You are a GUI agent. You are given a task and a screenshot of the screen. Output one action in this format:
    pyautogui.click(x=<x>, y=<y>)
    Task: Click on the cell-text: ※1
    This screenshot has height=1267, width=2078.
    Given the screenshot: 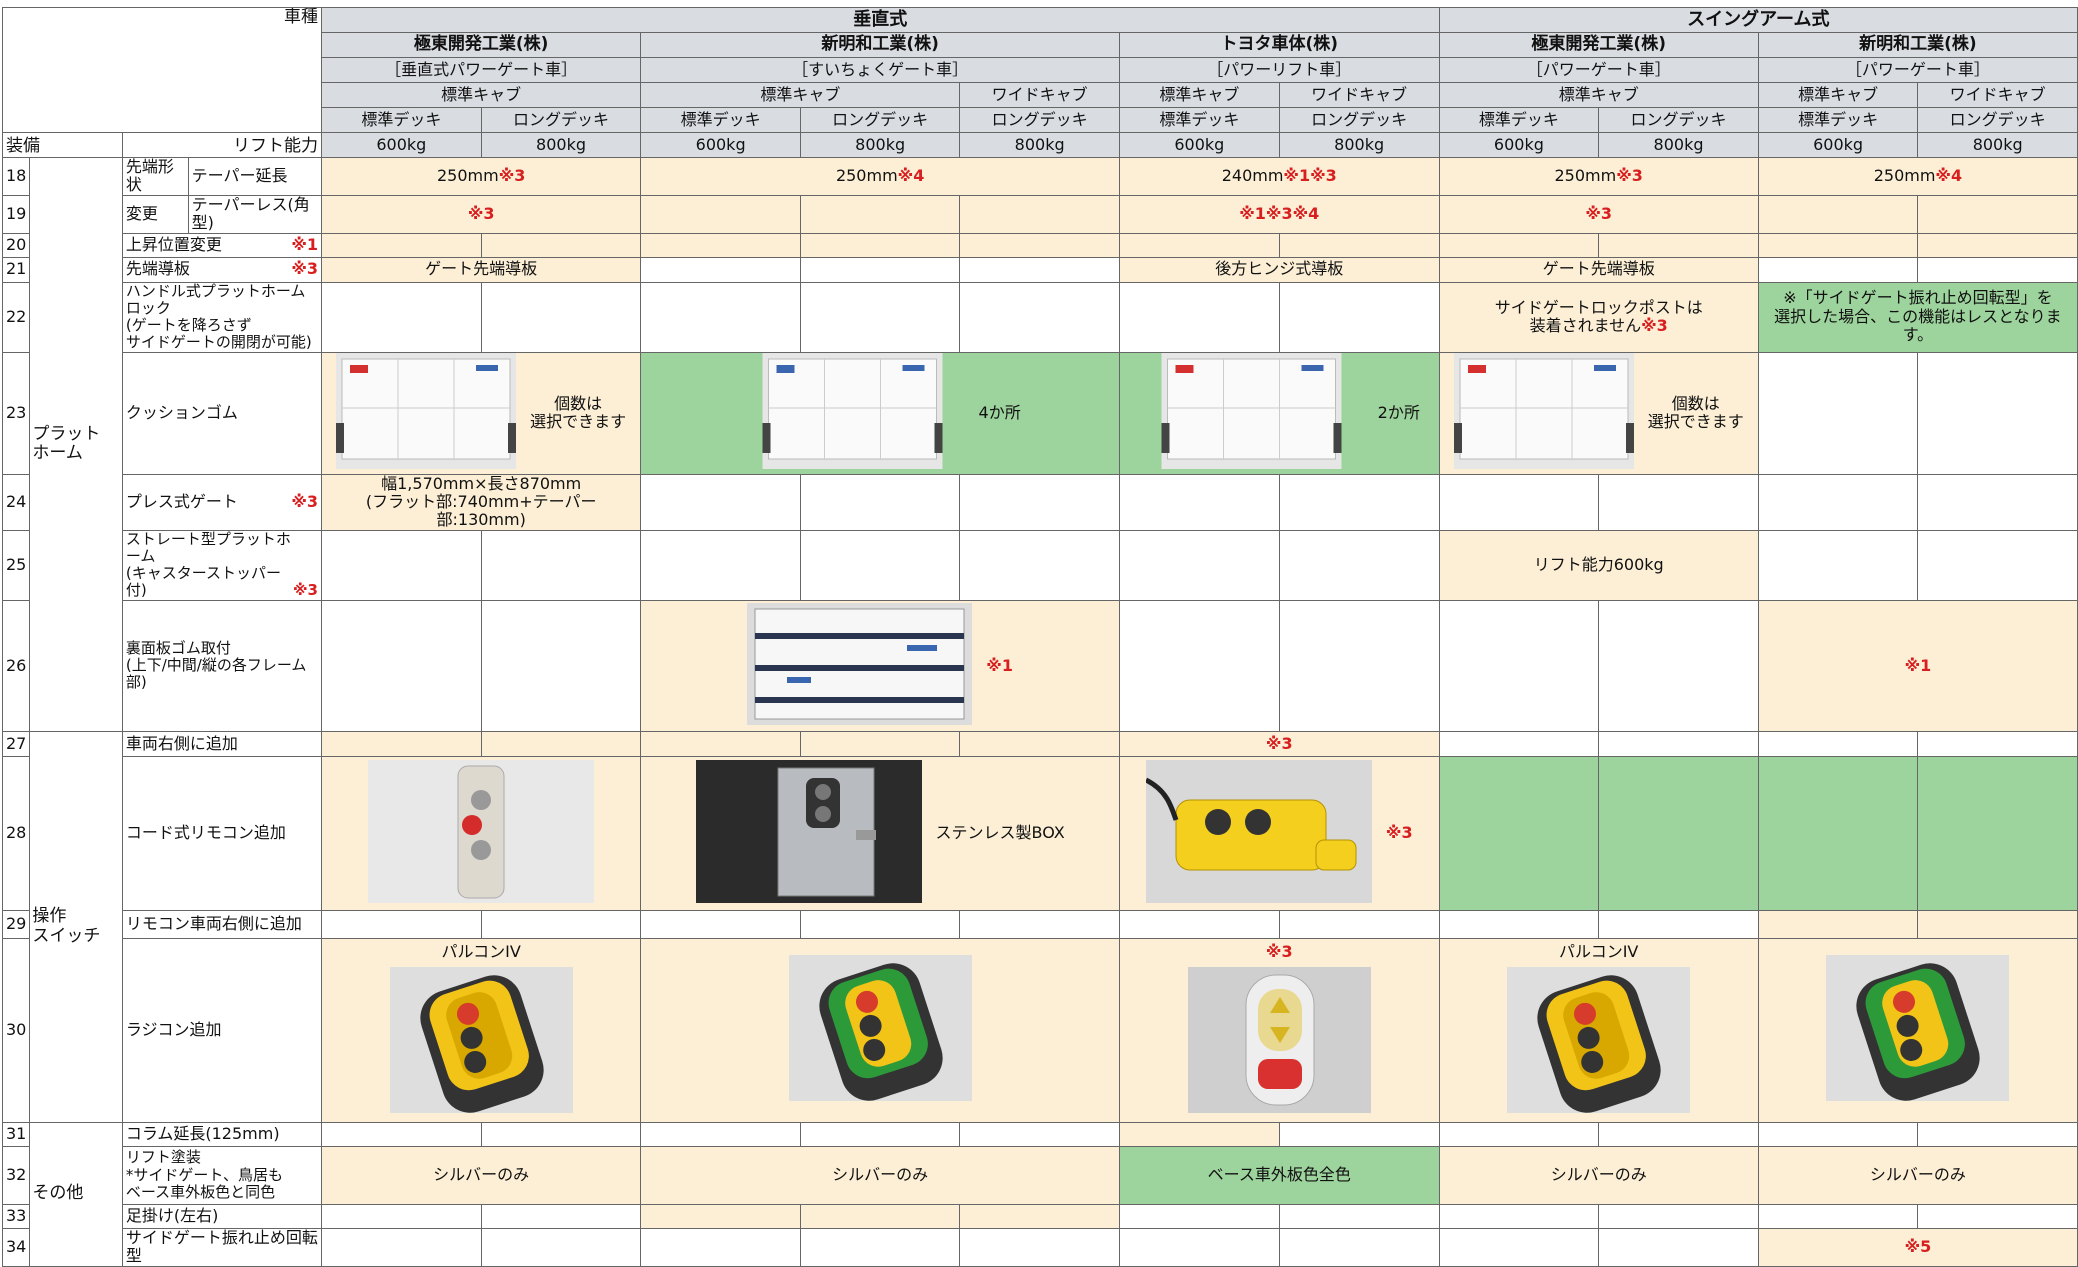 What is the action you would take?
    pyautogui.click(x=1918, y=665)
    